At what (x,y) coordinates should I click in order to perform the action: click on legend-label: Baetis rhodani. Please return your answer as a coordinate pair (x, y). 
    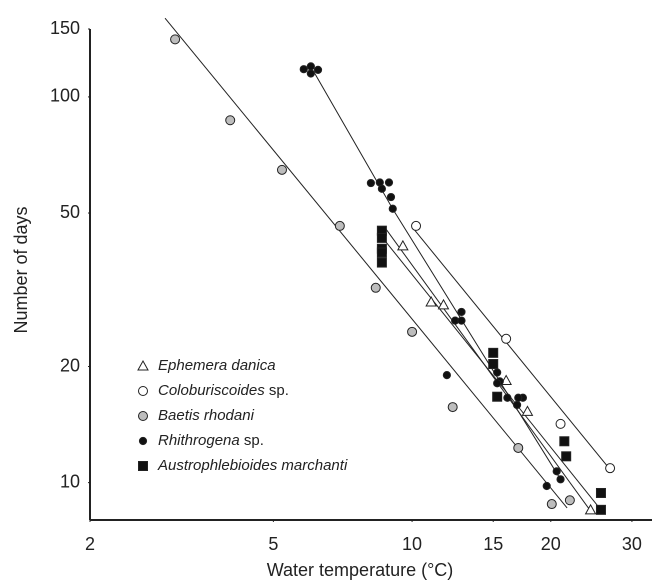
    Looking at the image, I should click on (206, 415).